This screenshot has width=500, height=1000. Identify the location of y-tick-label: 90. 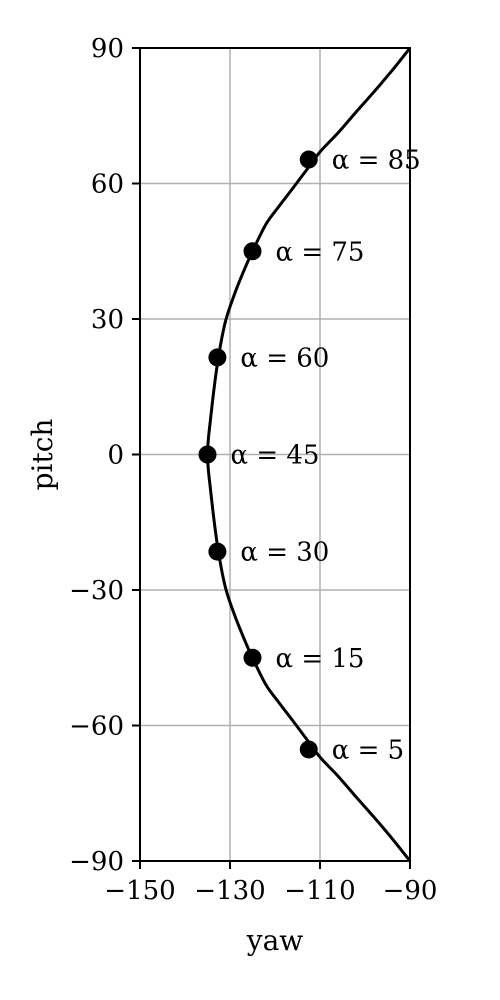
(107, 49).